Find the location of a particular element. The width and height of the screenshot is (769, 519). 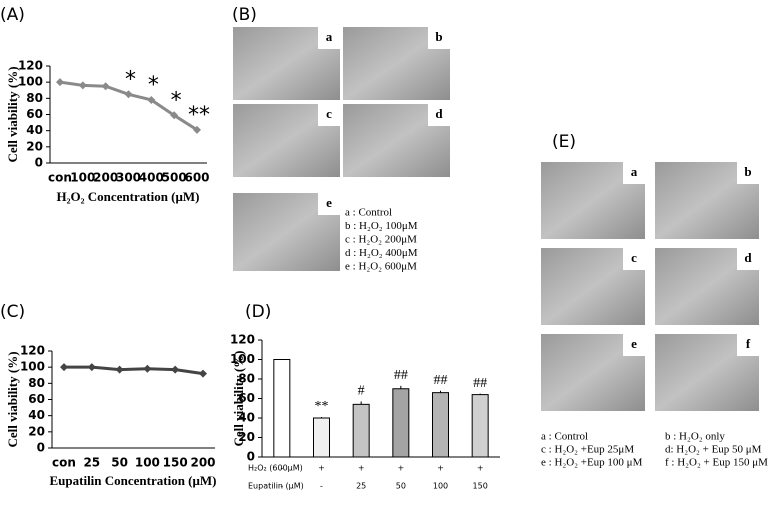

tile-label: e is located at coordinates (329, 202).